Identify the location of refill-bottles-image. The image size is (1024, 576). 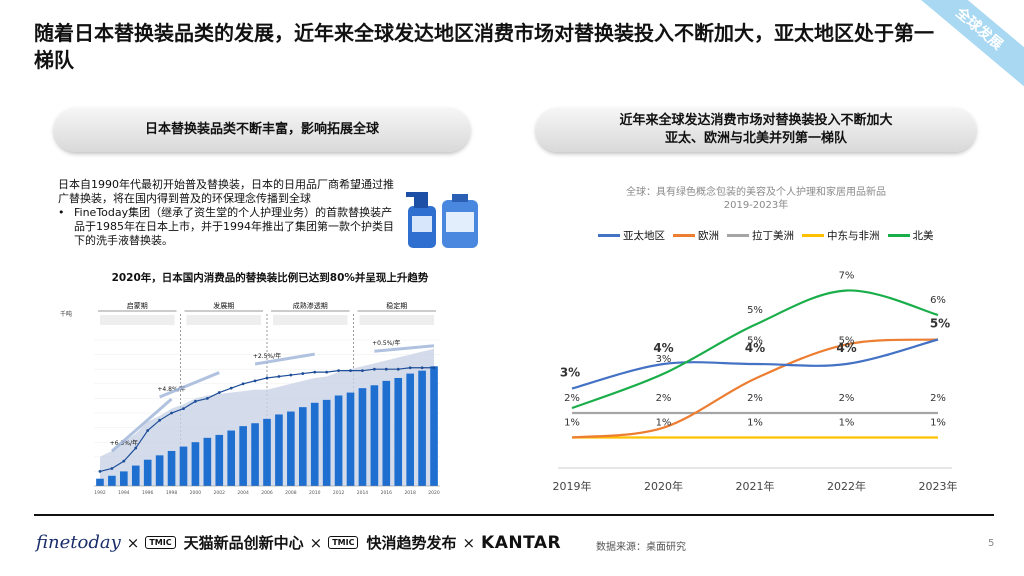
(442, 220).